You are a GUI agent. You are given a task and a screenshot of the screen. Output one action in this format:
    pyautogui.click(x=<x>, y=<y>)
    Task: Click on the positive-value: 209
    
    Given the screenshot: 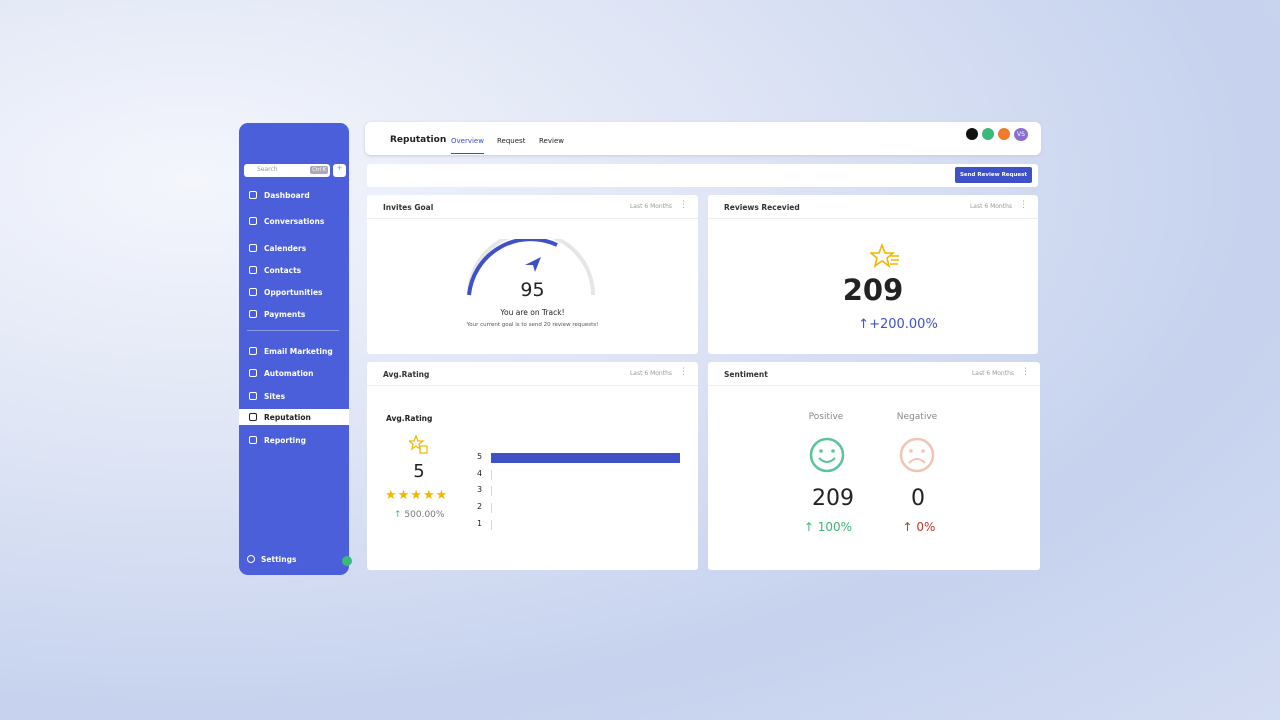 What is the action you would take?
    pyautogui.click(x=833, y=498)
    